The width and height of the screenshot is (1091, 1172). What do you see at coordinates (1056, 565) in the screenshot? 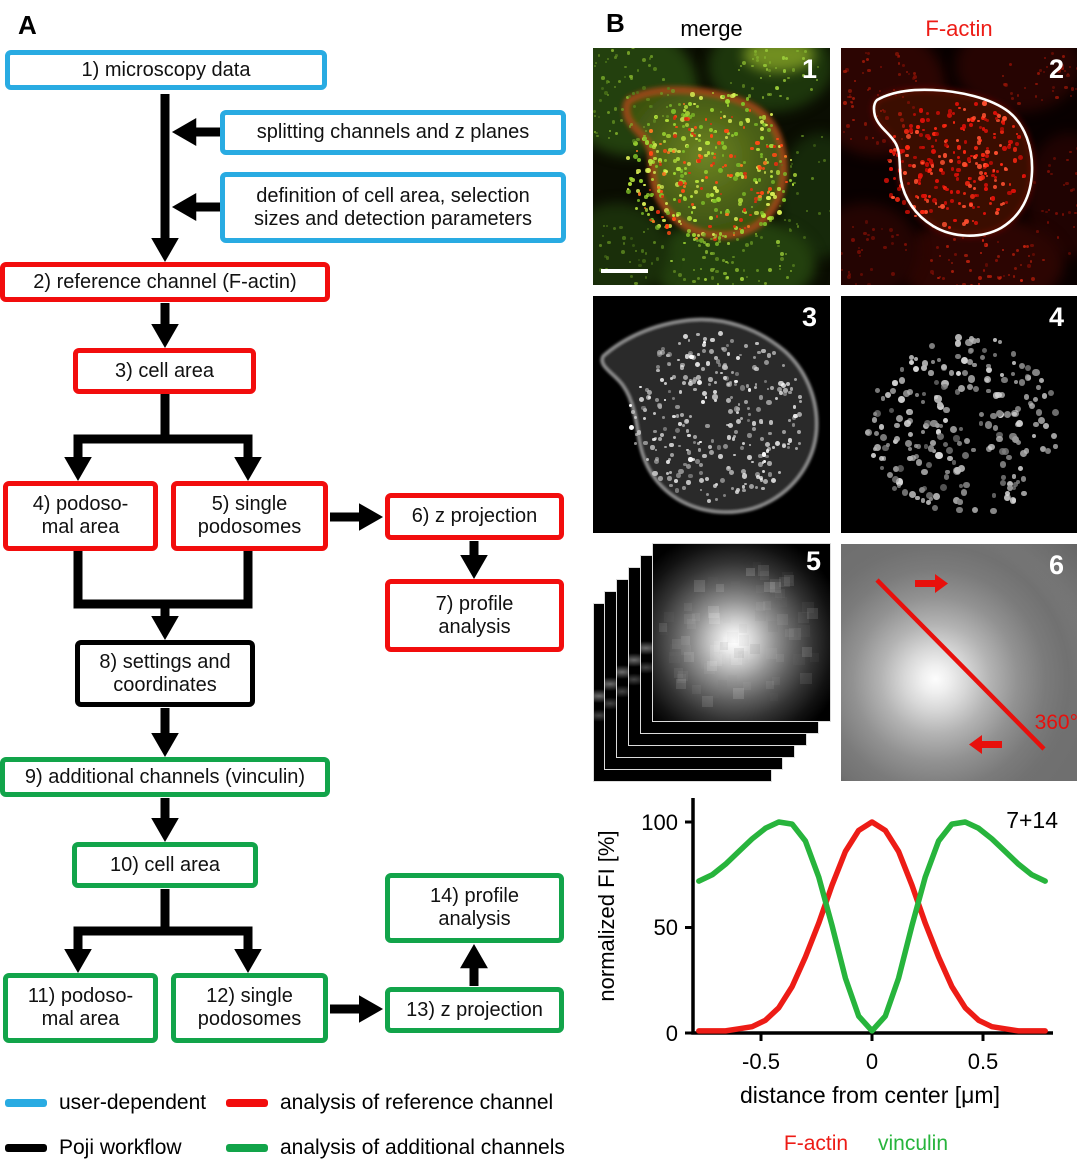
I see `image-number-6: 6` at bounding box center [1056, 565].